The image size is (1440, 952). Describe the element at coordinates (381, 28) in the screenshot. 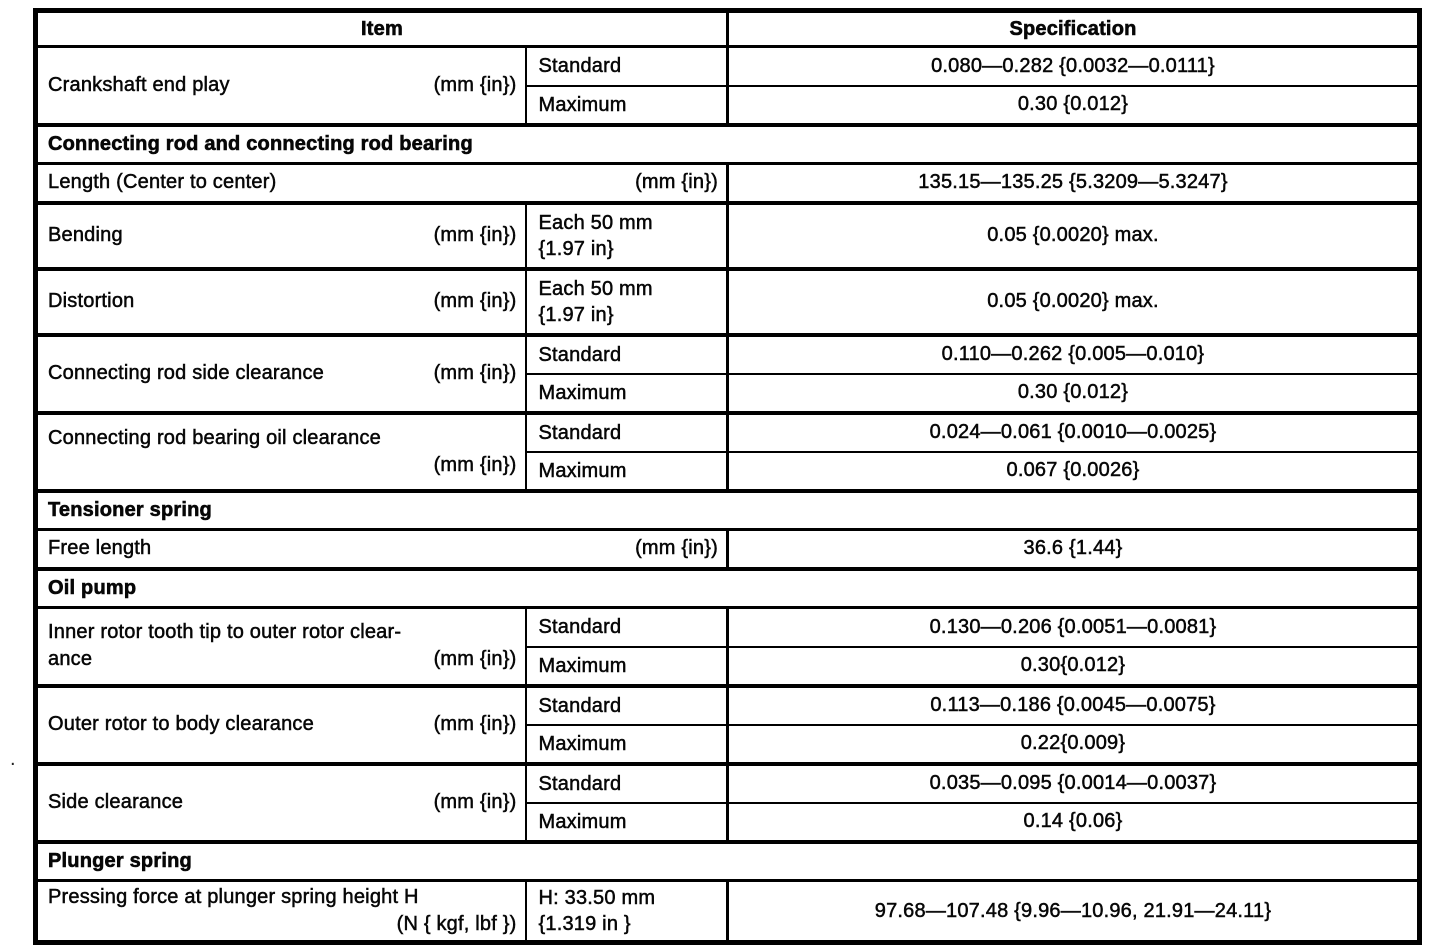

I see `item-column-header: Item` at that location.